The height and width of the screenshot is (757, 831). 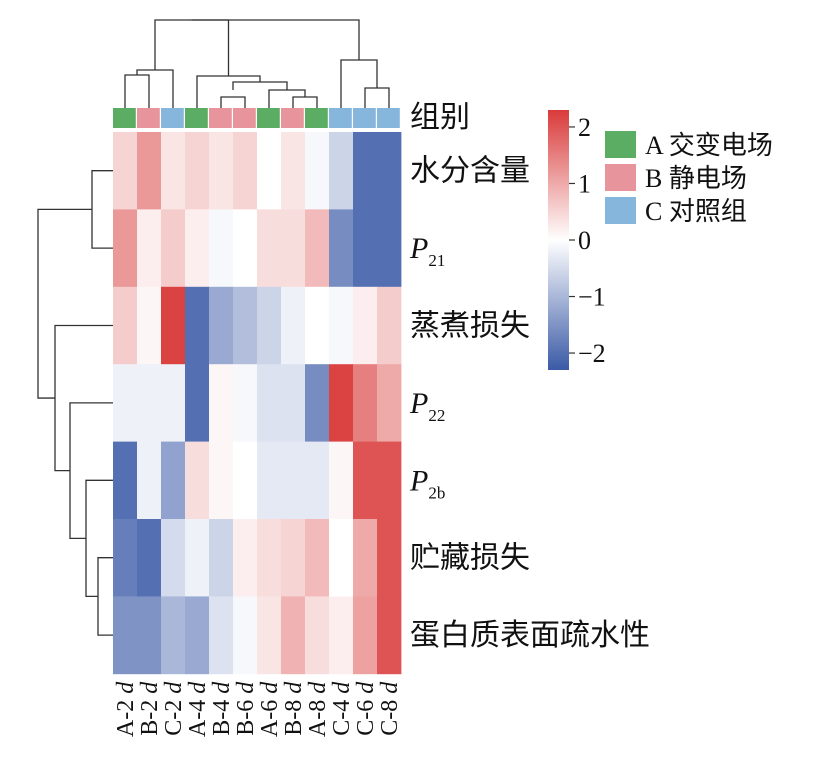 I want to click on group-legend: A 交变电场 B 静电场 C 对照组, so click(x=689, y=178).